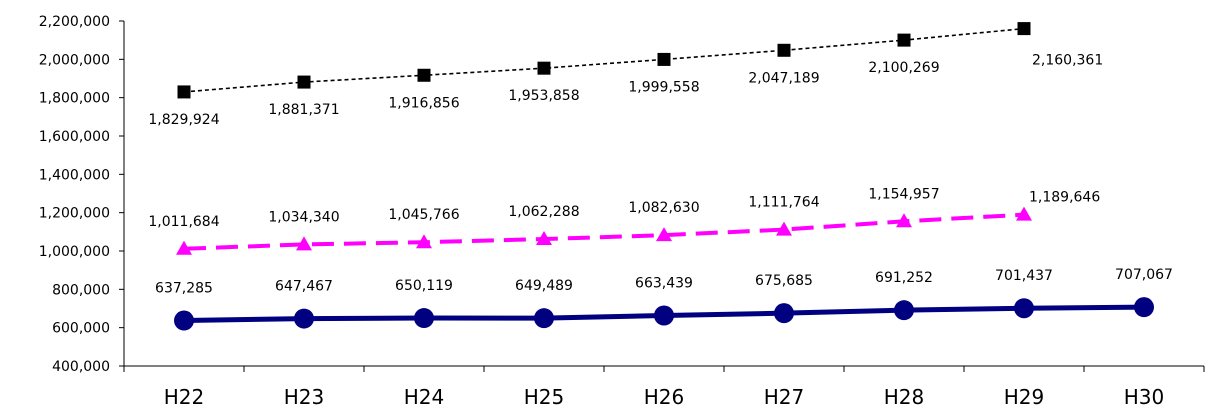  I want to click on y-tick-label: 1,600,000, so click(74, 137).